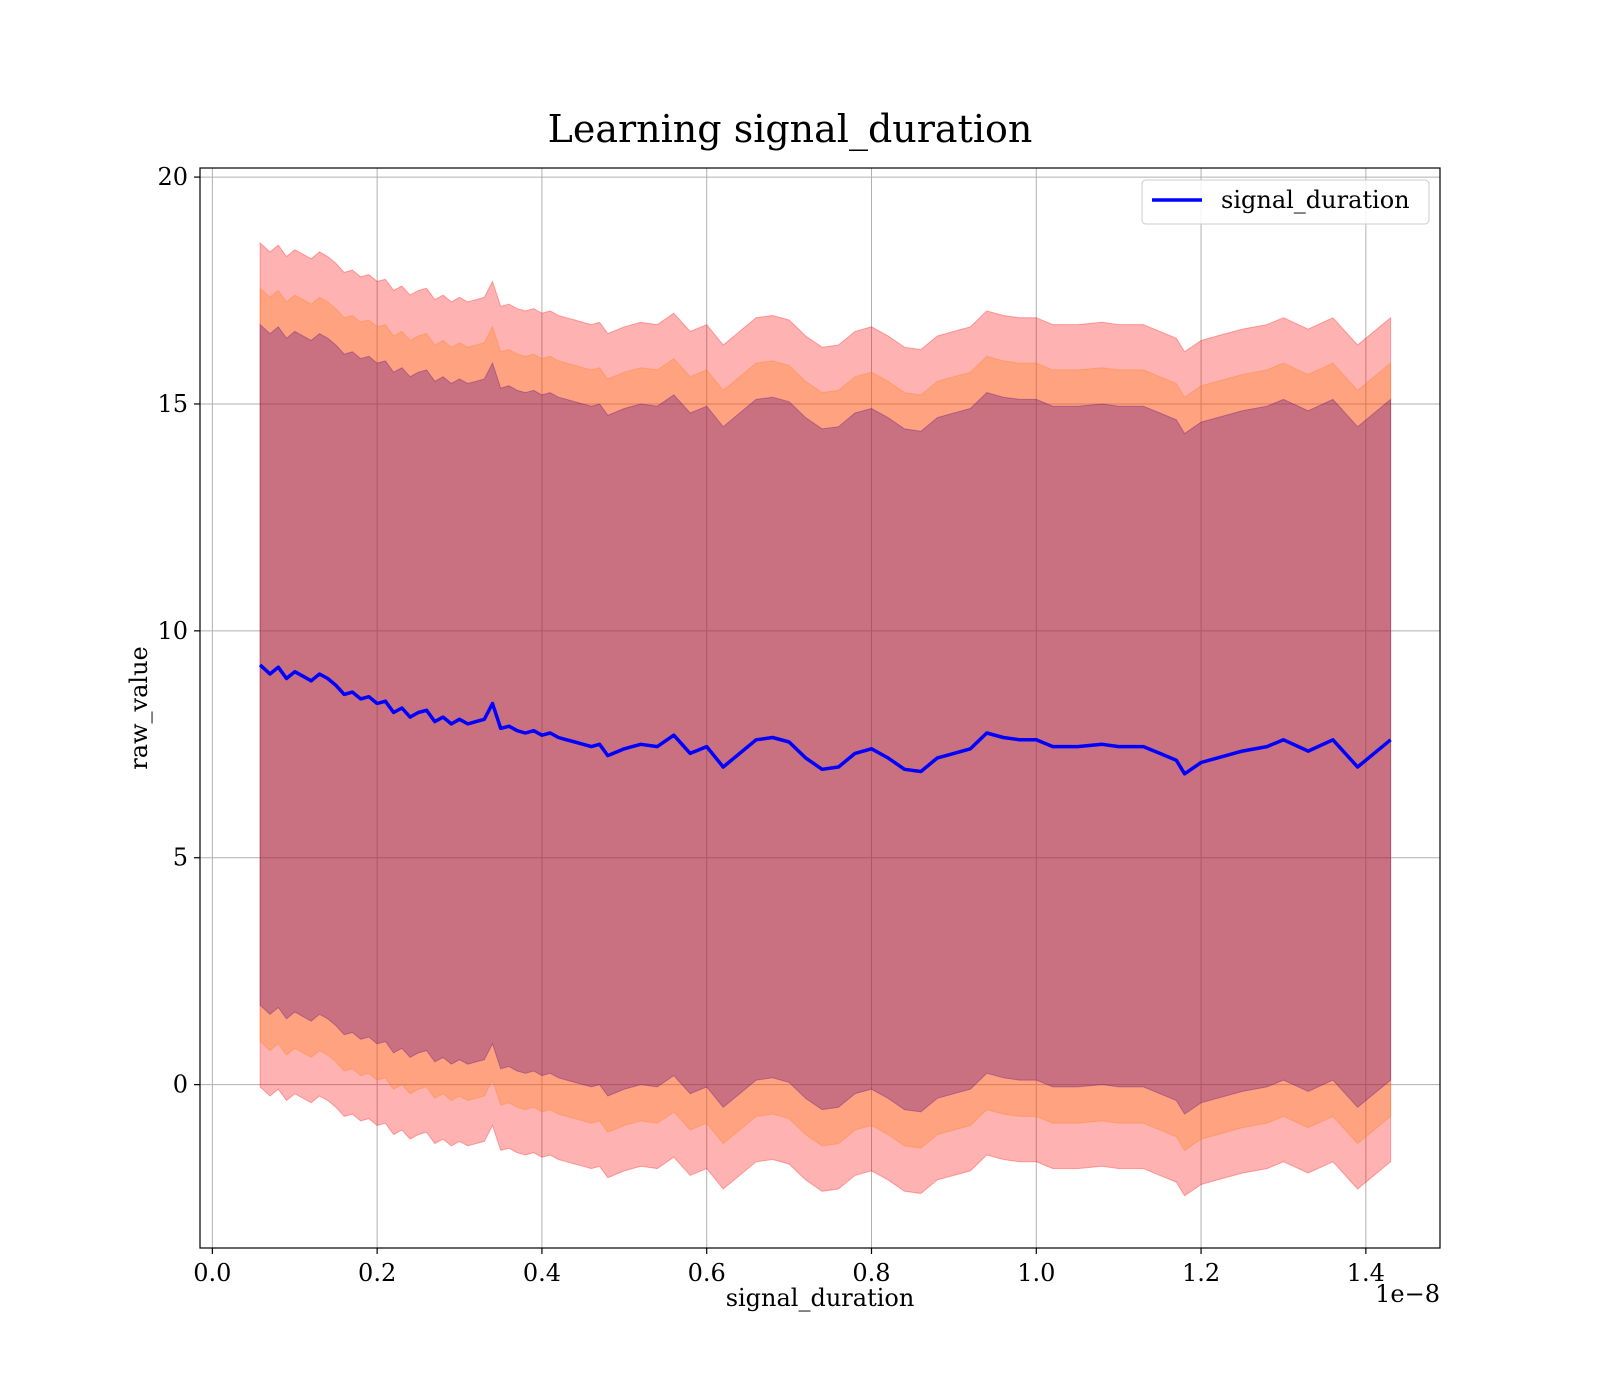 This screenshot has width=1600, height=1400. I want to click on line-layer, so click(825, 719).